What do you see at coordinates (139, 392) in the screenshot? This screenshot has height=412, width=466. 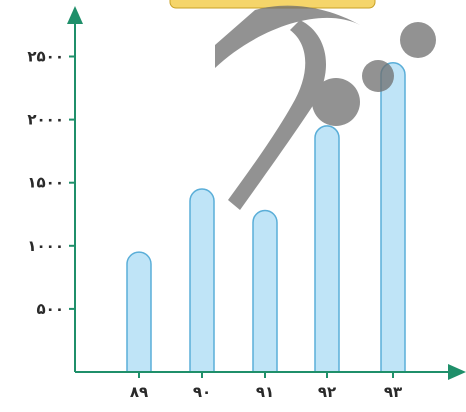 I see `x-tick-label-0: ۸۹` at bounding box center [139, 392].